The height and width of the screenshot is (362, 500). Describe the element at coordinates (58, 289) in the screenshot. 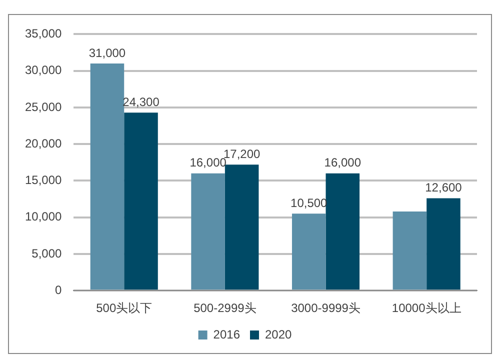

I see `y-tick-label: 0` at that location.